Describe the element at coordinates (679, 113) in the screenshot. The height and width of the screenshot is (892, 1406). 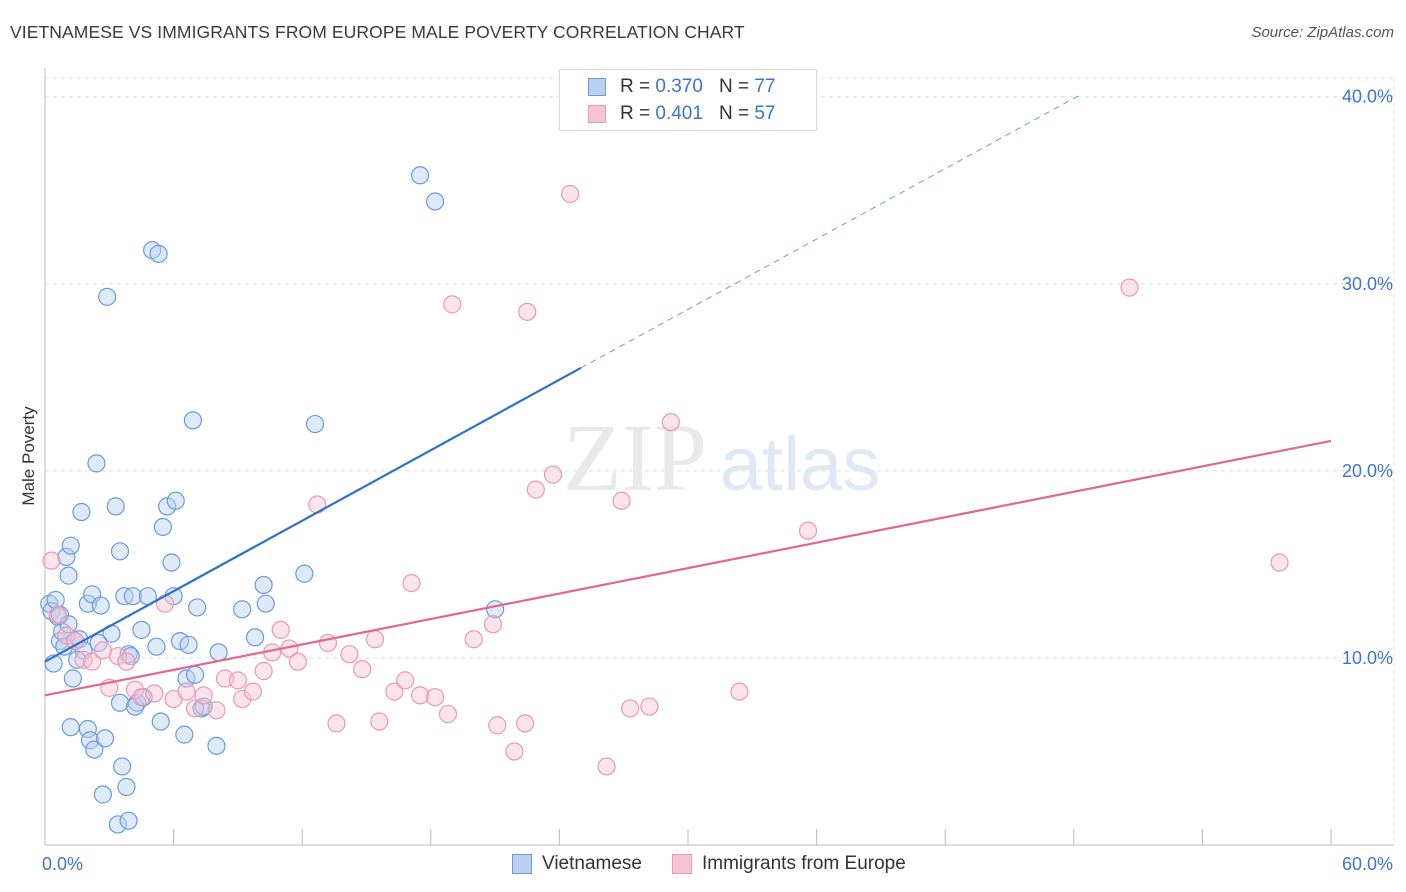
I see `legend-r-value-europe: 0.401` at that location.